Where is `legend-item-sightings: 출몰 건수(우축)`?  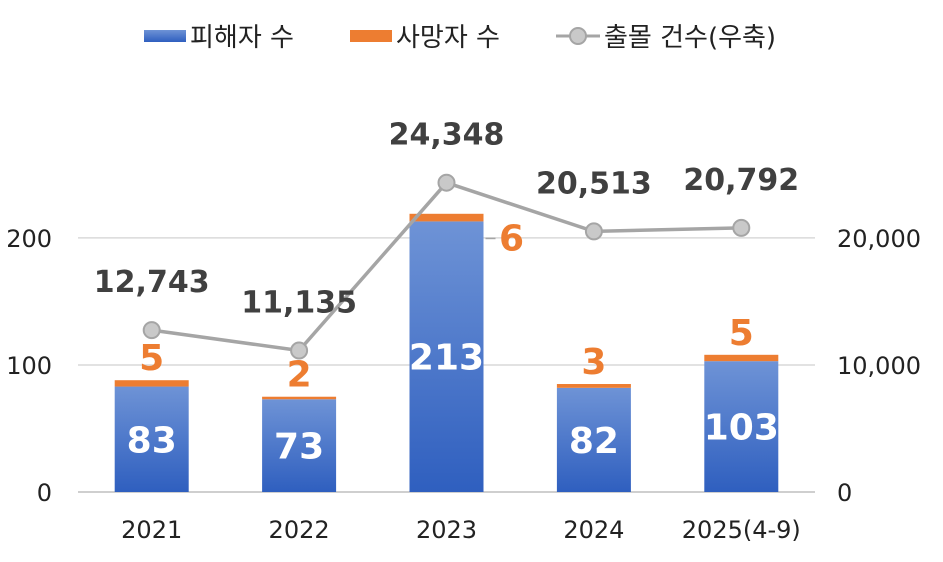
legend-item-sightings: 출몰 건수(우축) is located at coordinates (666, 38).